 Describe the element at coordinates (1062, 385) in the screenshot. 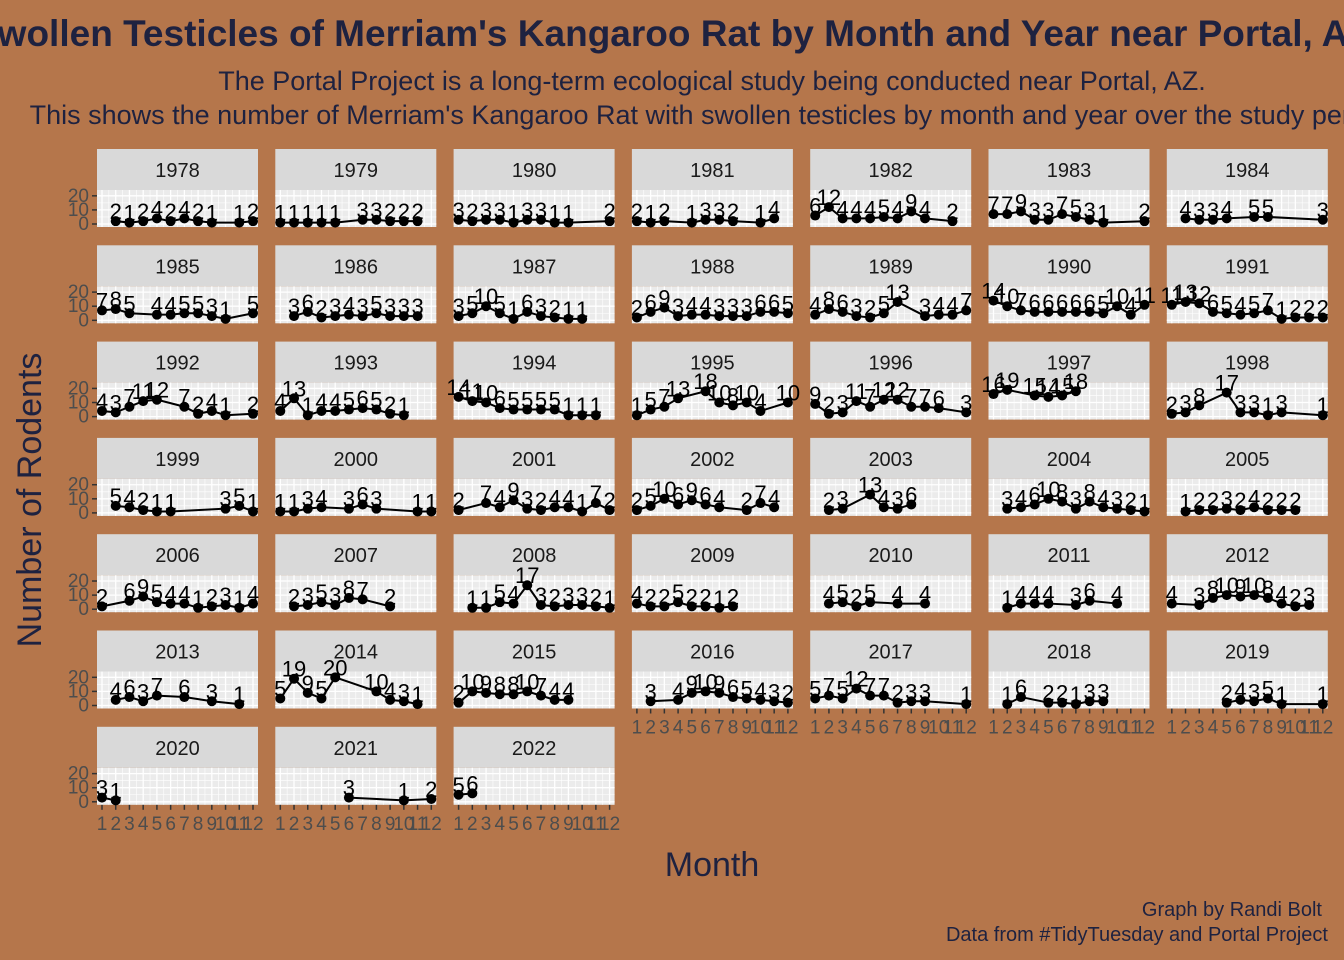

I see `data-label: 15` at that location.